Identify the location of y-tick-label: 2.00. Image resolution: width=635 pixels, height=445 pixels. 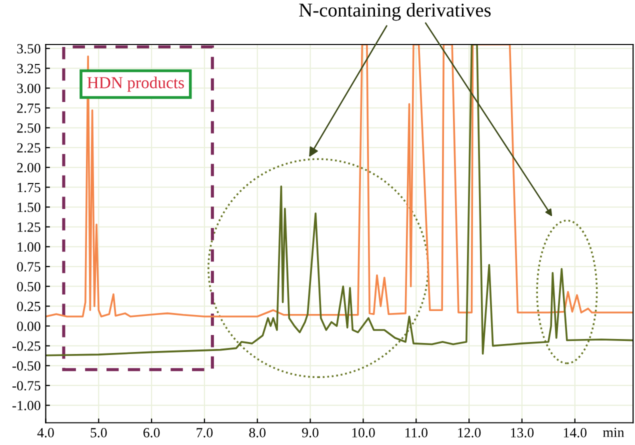
(28, 167).